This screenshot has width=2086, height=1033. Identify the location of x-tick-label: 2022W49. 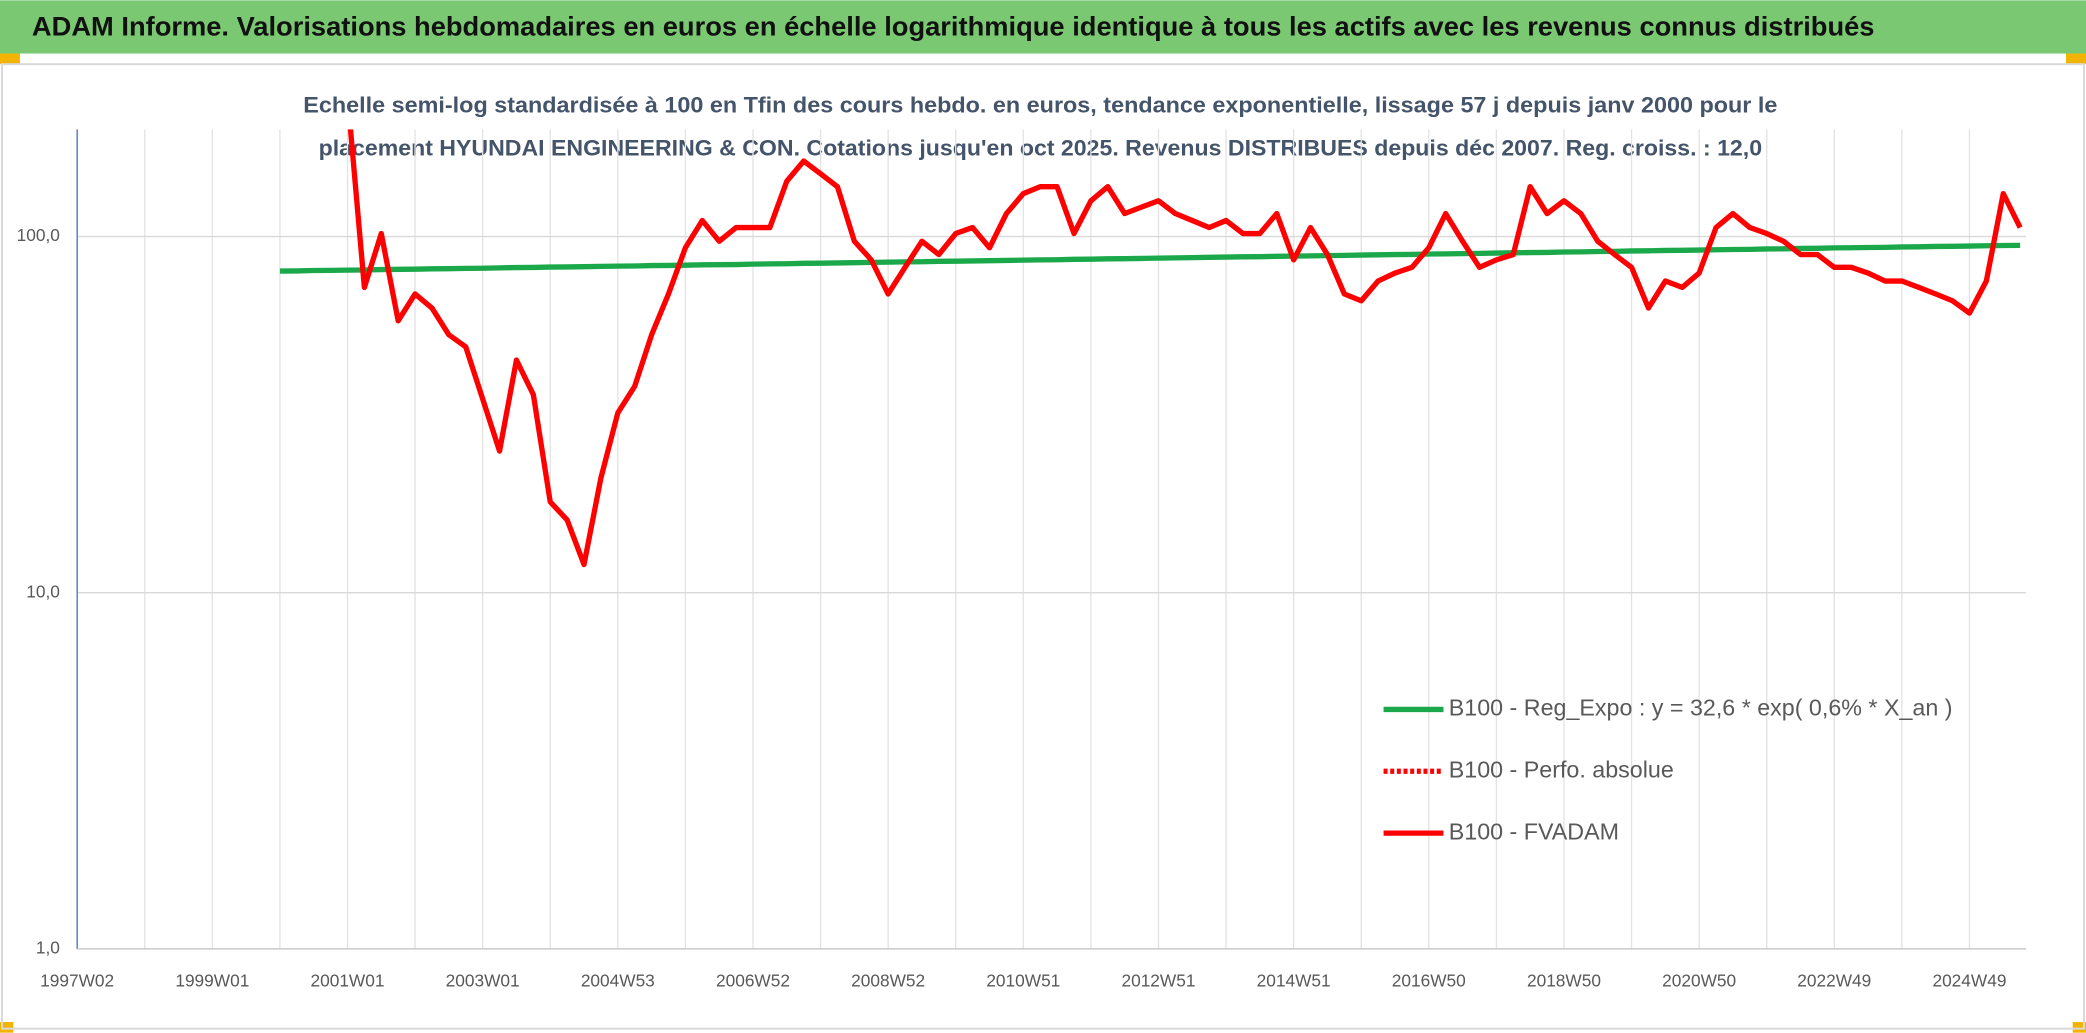
(1834, 981).